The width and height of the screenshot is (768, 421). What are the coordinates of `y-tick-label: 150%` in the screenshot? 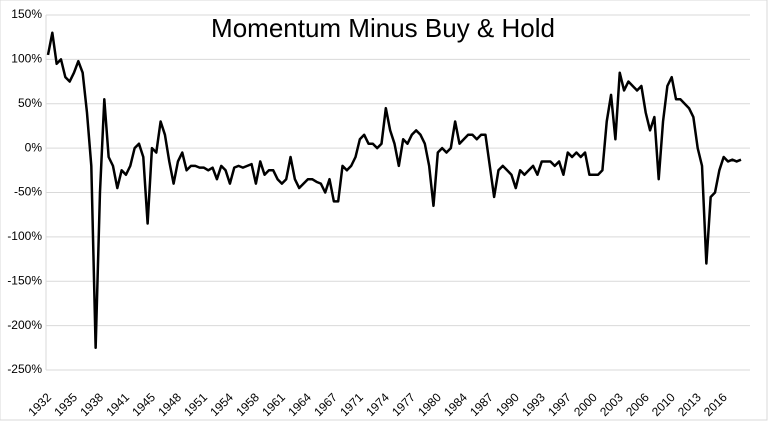 It's located at (26, 14).